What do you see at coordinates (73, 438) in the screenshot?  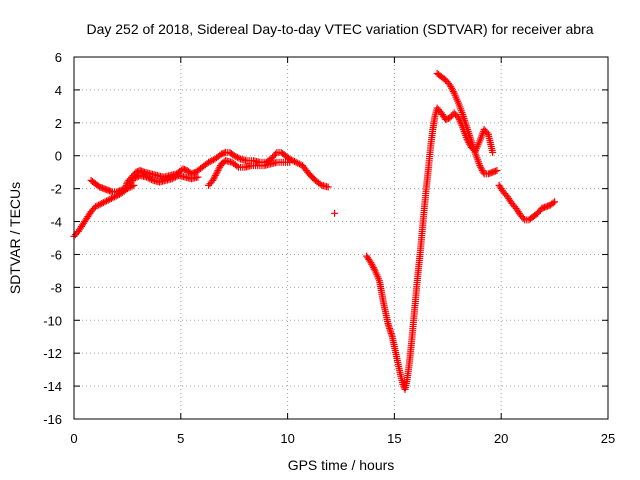 I see `x-tick-label: 0` at bounding box center [73, 438].